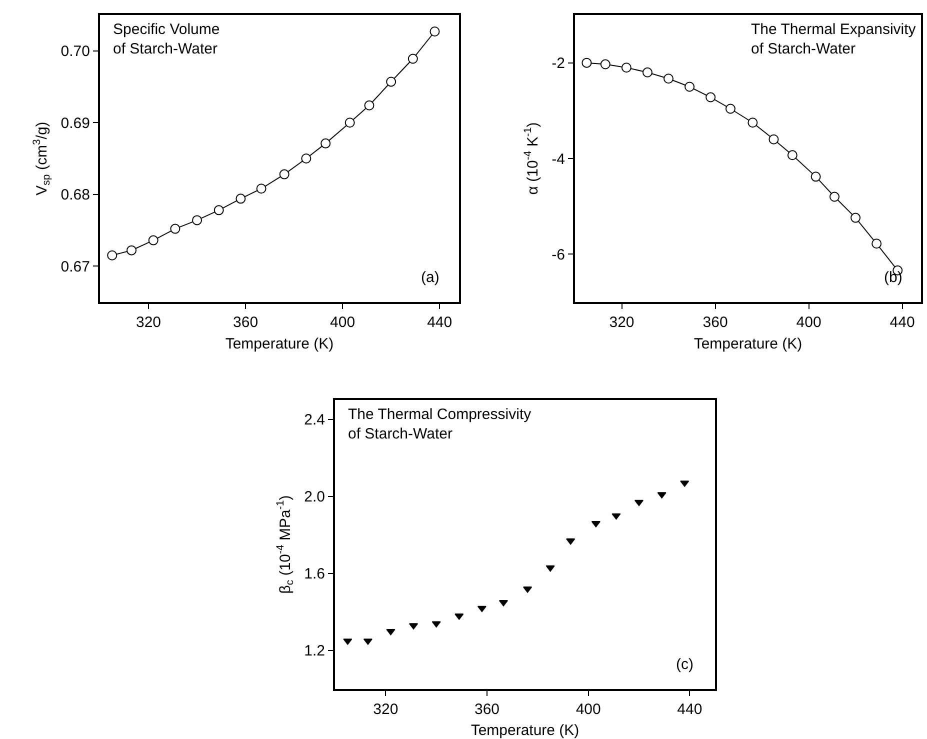 The height and width of the screenshot is (739, 927). Describe the element at coordinates (75, 51) in the screenshot. I see `y-tick-label: 0.70` at that location.